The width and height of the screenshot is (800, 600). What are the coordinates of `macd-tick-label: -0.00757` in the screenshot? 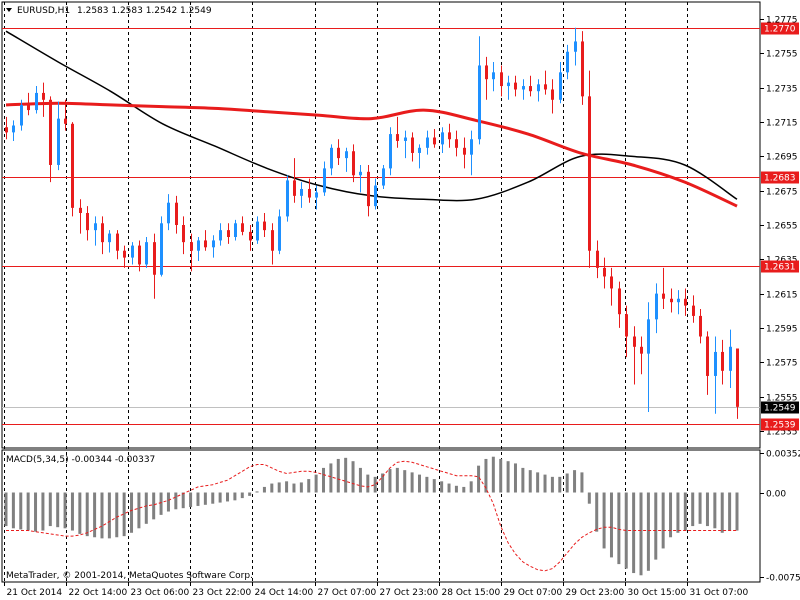 It's located at (783, 579).